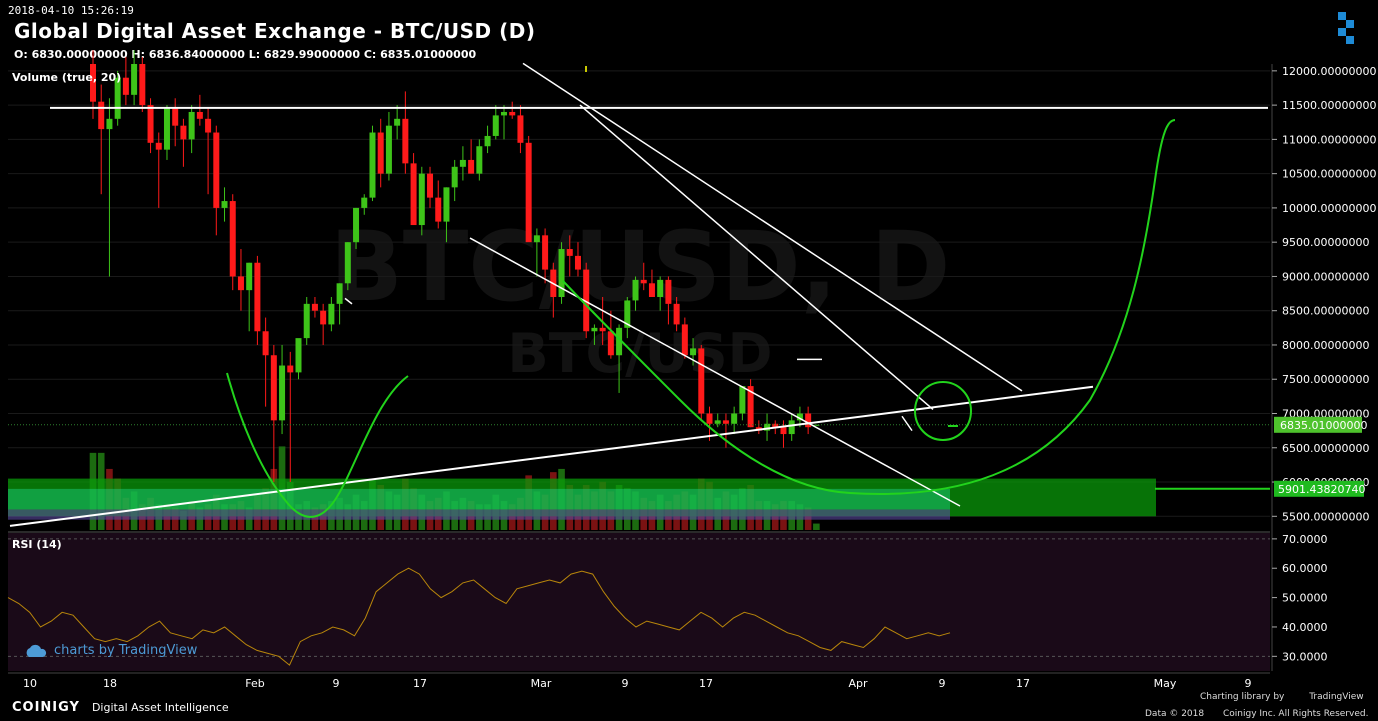 The height and width of the screenshot is (721, 1378). What do you see at coordinates (1323, 425) in the screenshot?
I see `last-price-tag-label: 6835.01000000` at bounding box center [1323, 425].